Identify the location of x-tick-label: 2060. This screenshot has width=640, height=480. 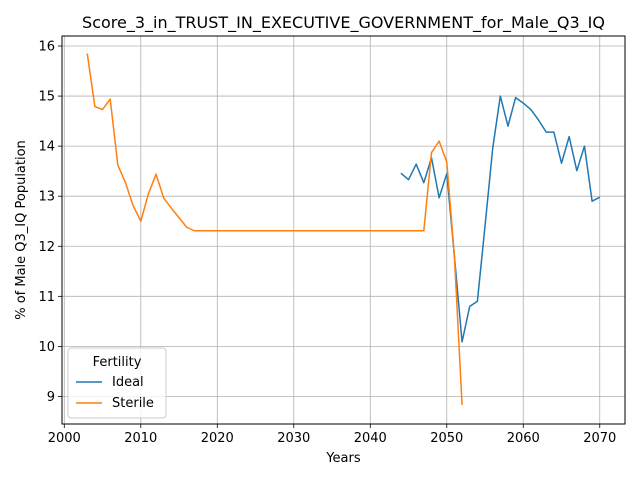
(523, 438).